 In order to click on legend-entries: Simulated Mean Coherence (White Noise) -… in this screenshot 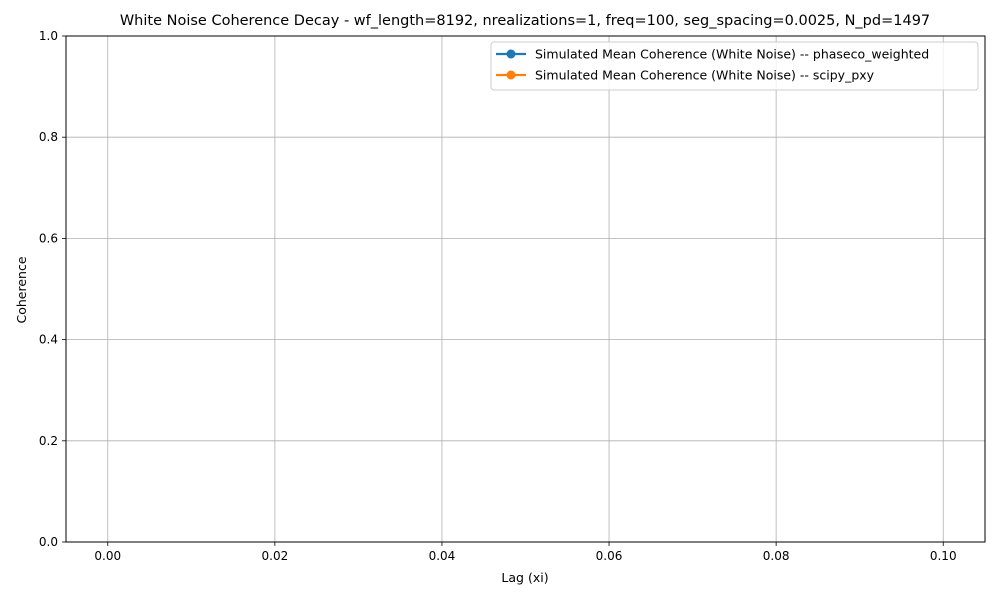, I will do `click(712, 65)`.